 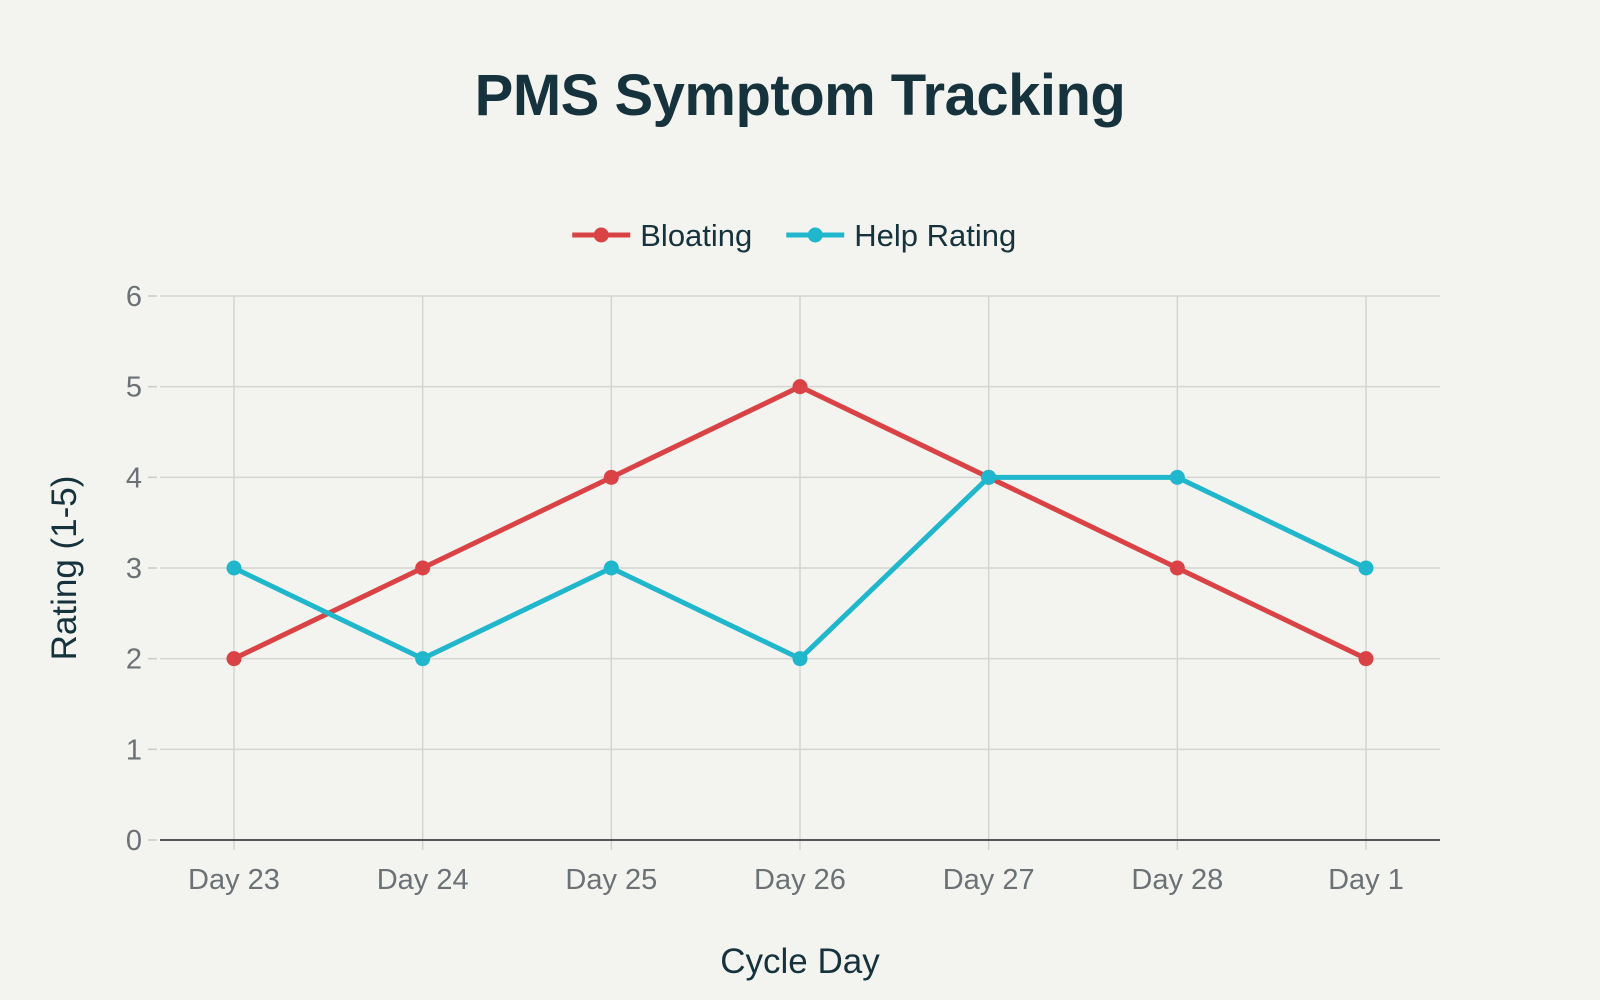 I want to click on y-tick-label: 2, so click(x=134, y=660).